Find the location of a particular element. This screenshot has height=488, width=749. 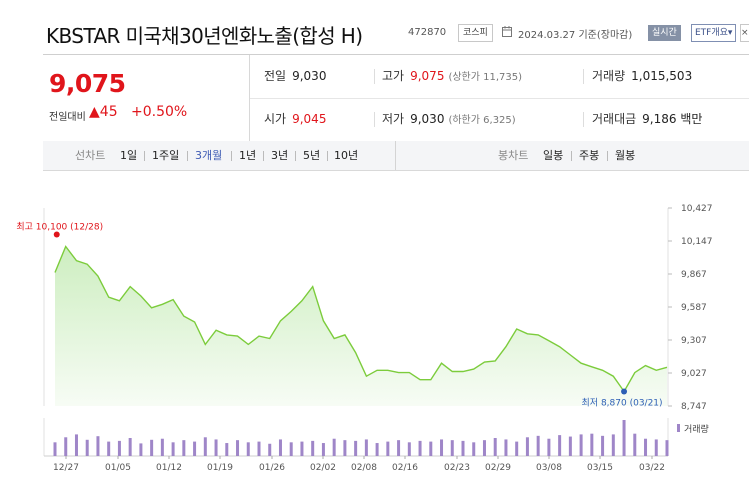

change-percent: +0.50% is located at coordinates (159, 112).